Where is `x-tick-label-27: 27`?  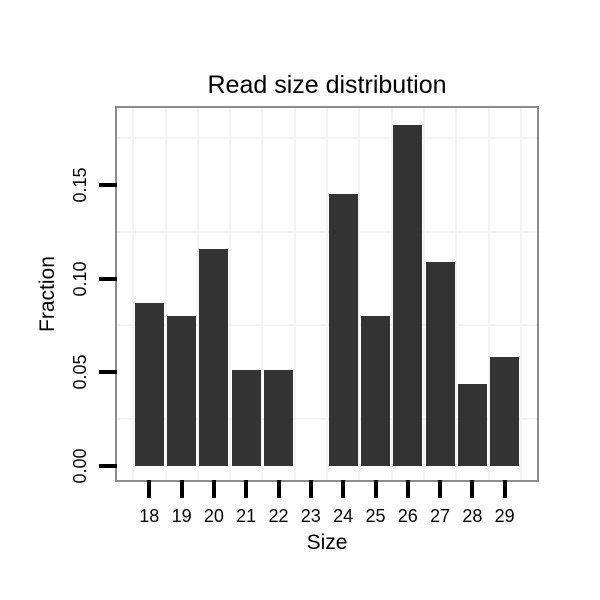 x-tick-label-27: 27 is located at coordinates (440, 516).